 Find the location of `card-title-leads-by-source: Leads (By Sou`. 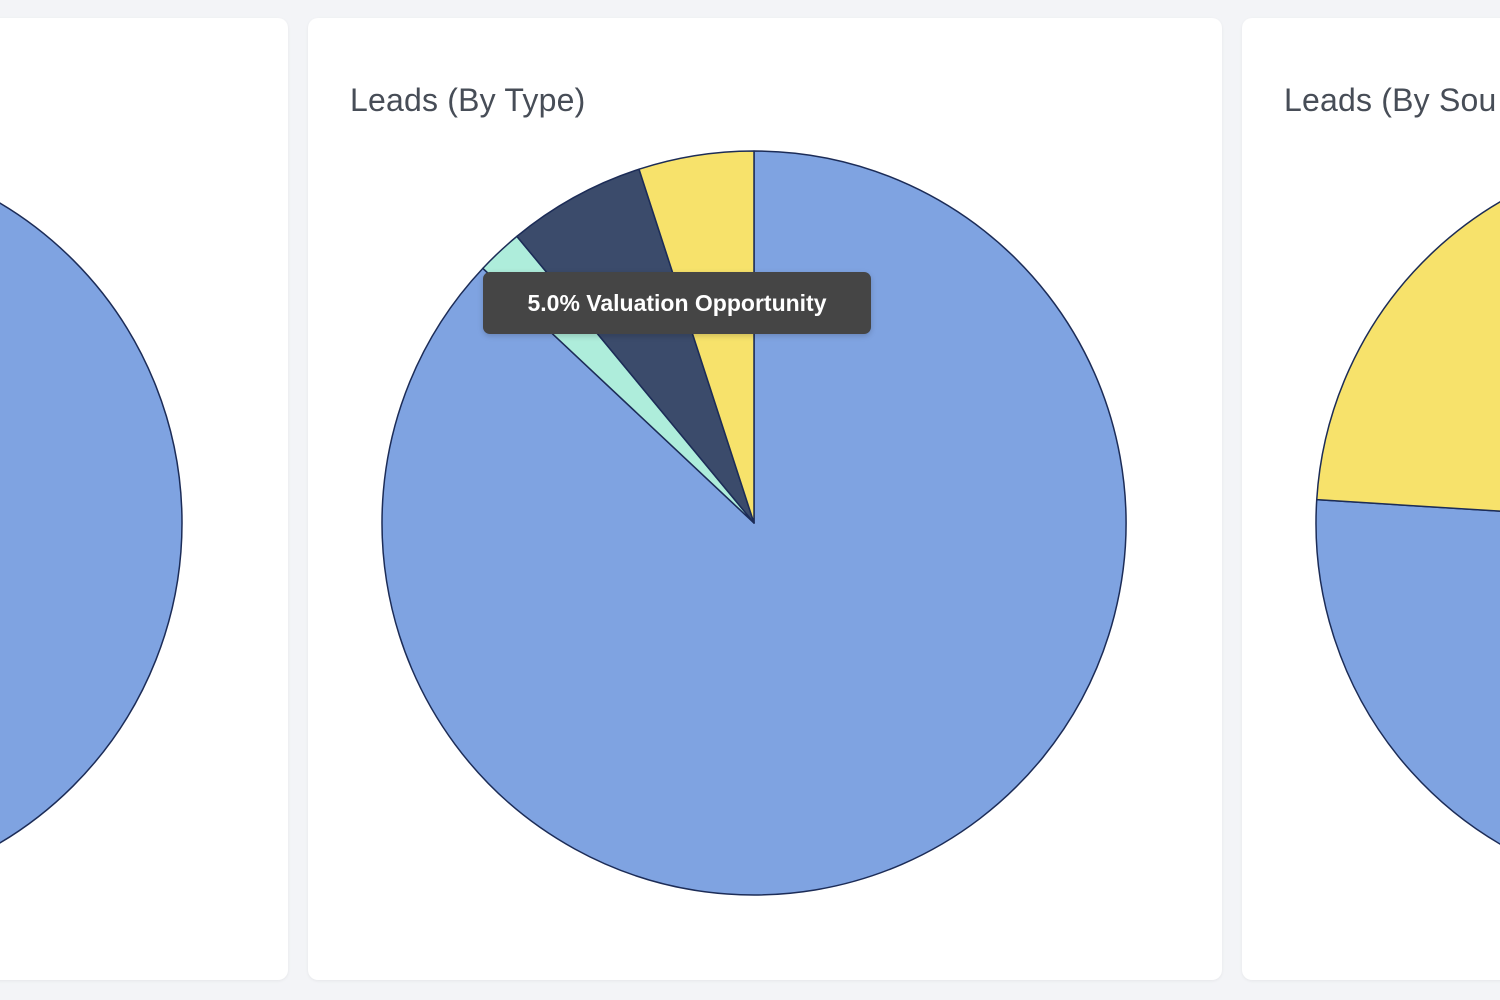

card-title-leads-by-source: Leads (By Sou is located at coordinates (1390, 100).